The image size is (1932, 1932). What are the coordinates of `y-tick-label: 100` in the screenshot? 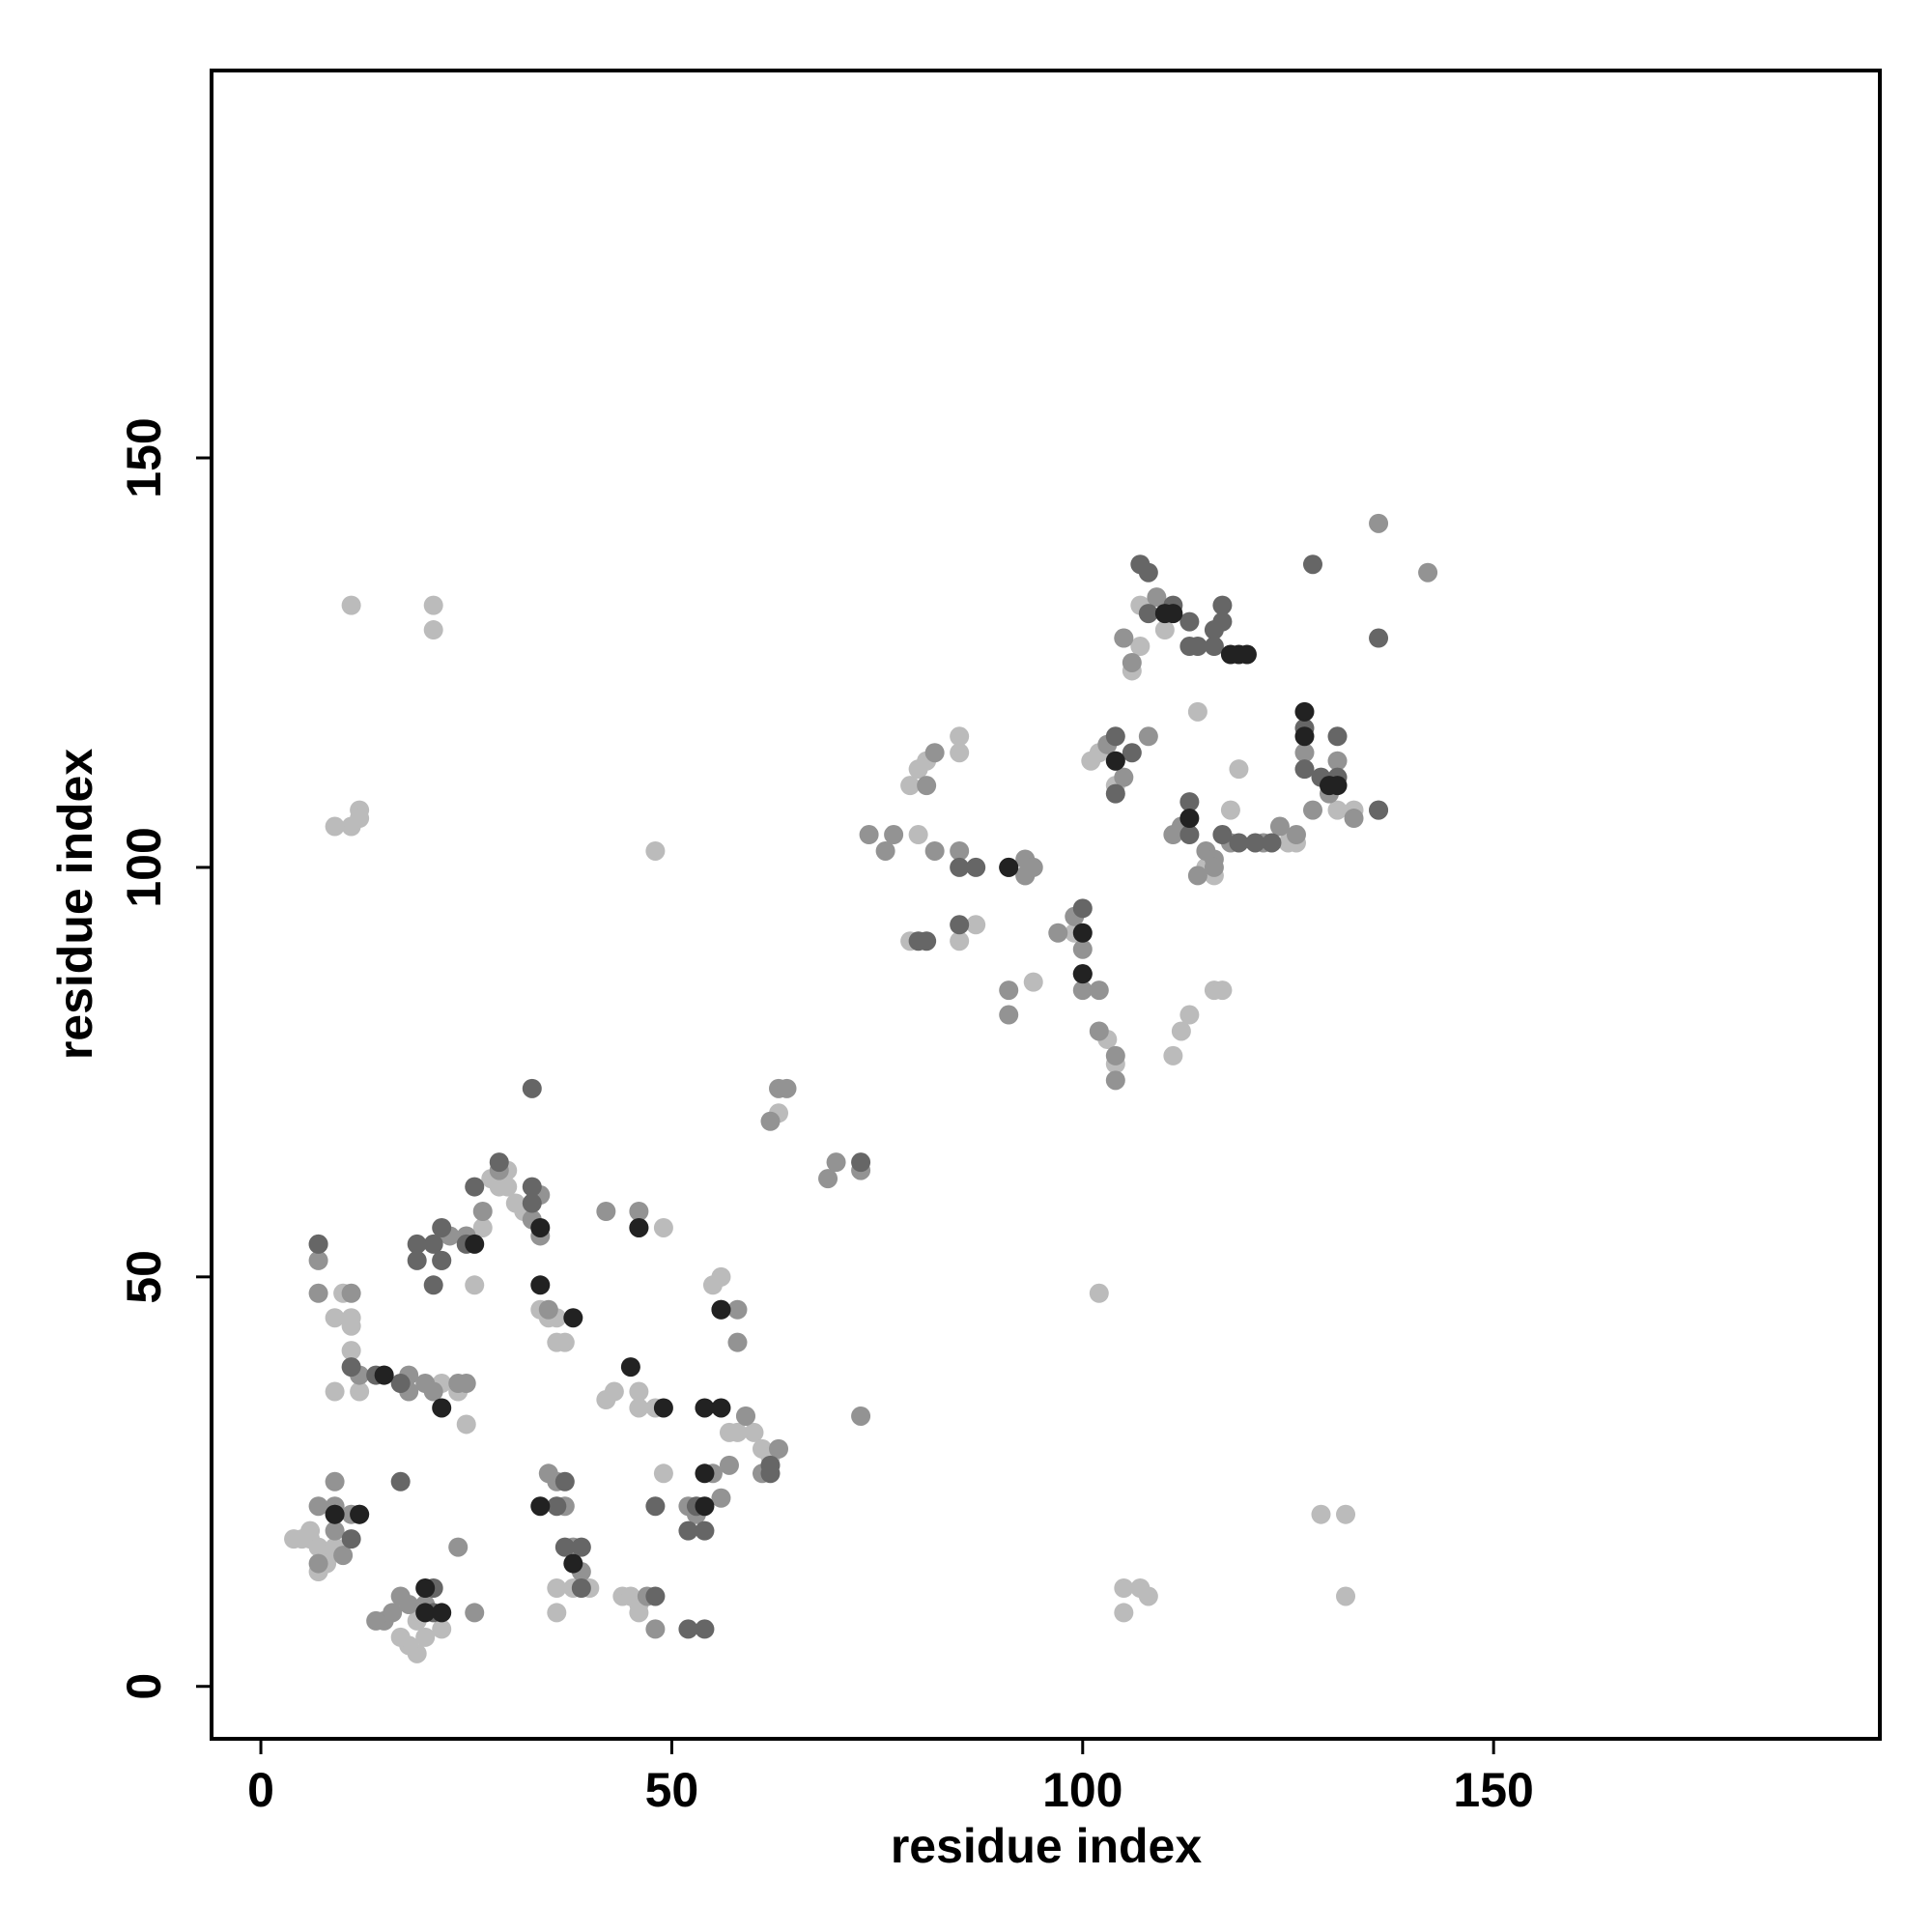 It's located at (144, 867).